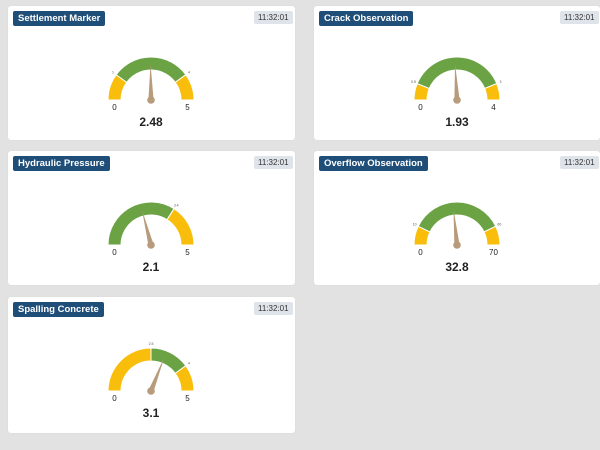 This screenshot has width=600, height=450. What do you see at coordinates (499, 225) in the screenshot?
I see `gauge-threshold-label: 60` at bounding box center [499, 225].